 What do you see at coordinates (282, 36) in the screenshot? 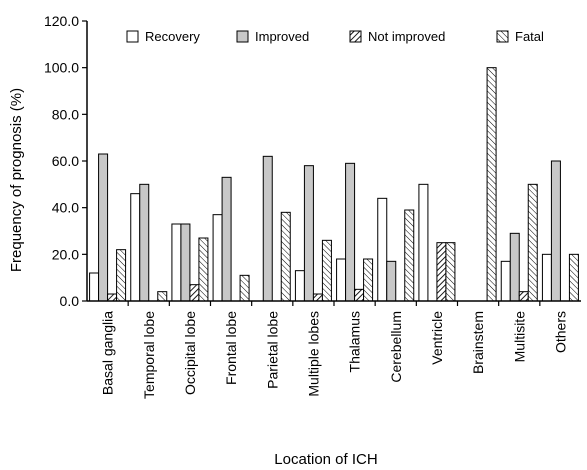
I see `legend-label: Improved` at bounding box center [282, 36].